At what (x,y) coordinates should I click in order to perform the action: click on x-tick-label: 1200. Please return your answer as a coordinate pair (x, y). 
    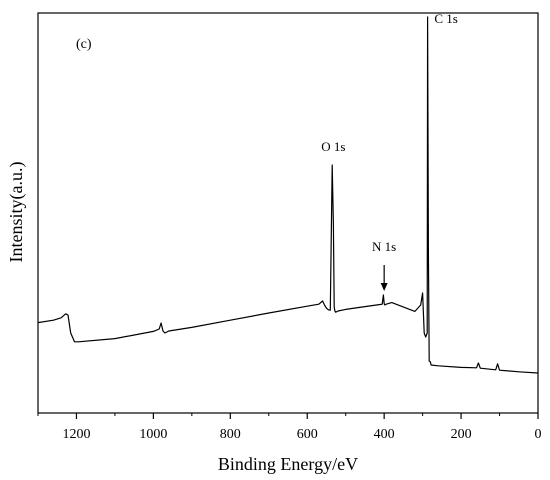
    Looking at the image, I should click on (76, 434).